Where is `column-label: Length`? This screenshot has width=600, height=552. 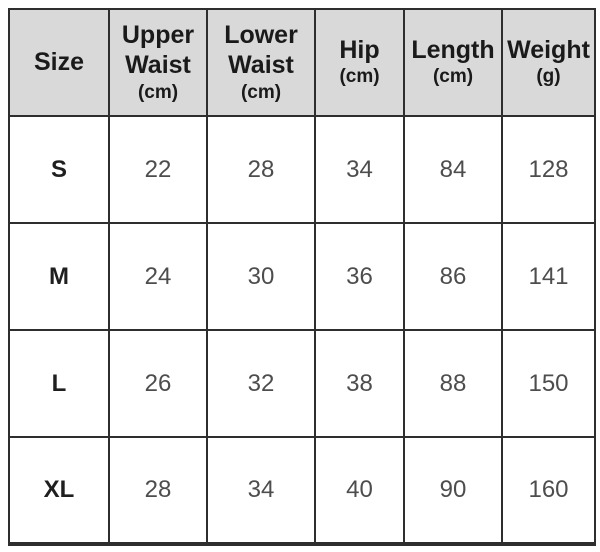 column-label: Length is located at coordinates (453, 49).